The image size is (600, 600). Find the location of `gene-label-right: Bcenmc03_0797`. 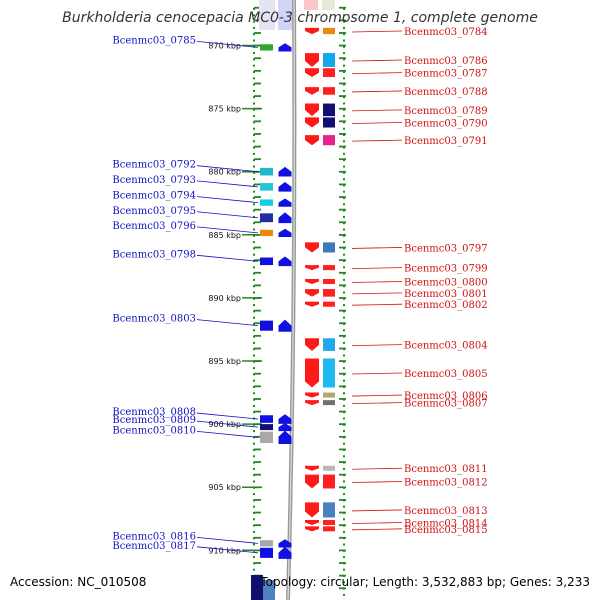

gene-label-right: Bcenmc03_0797 is located at coordinates (446, 248).